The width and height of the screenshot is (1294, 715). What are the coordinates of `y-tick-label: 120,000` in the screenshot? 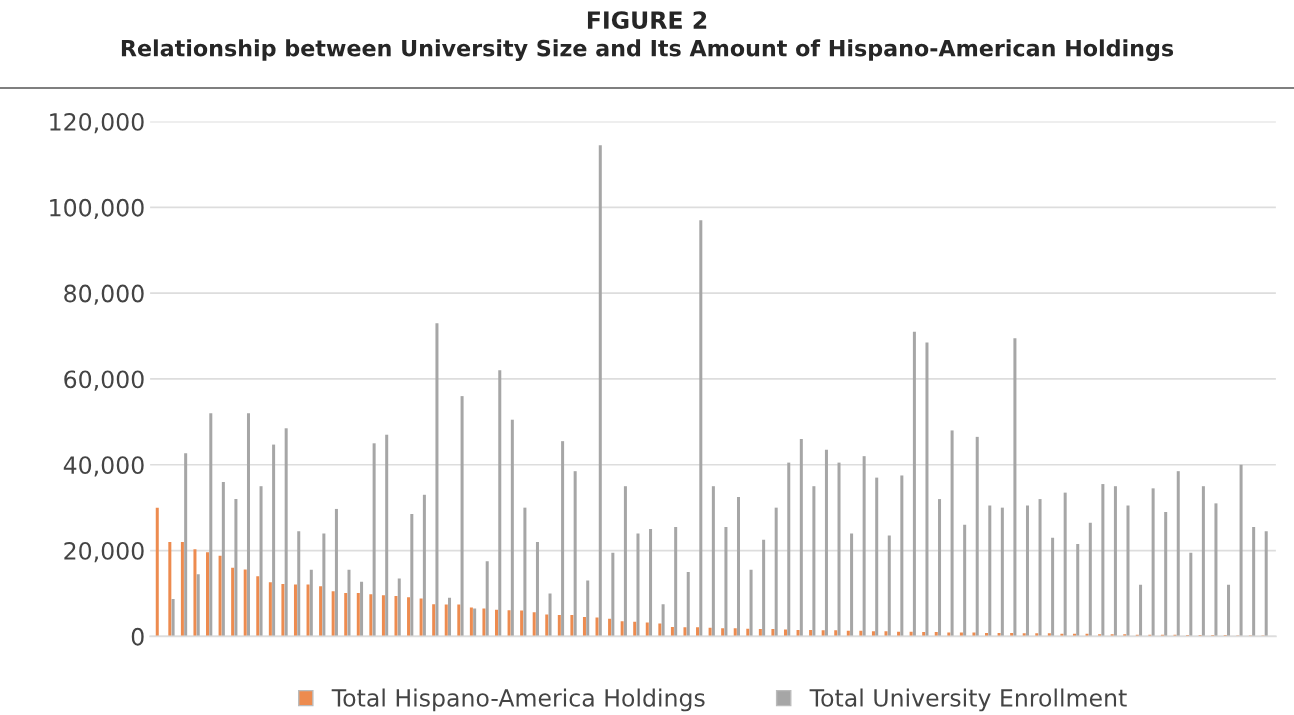 It's located at (97, 123).